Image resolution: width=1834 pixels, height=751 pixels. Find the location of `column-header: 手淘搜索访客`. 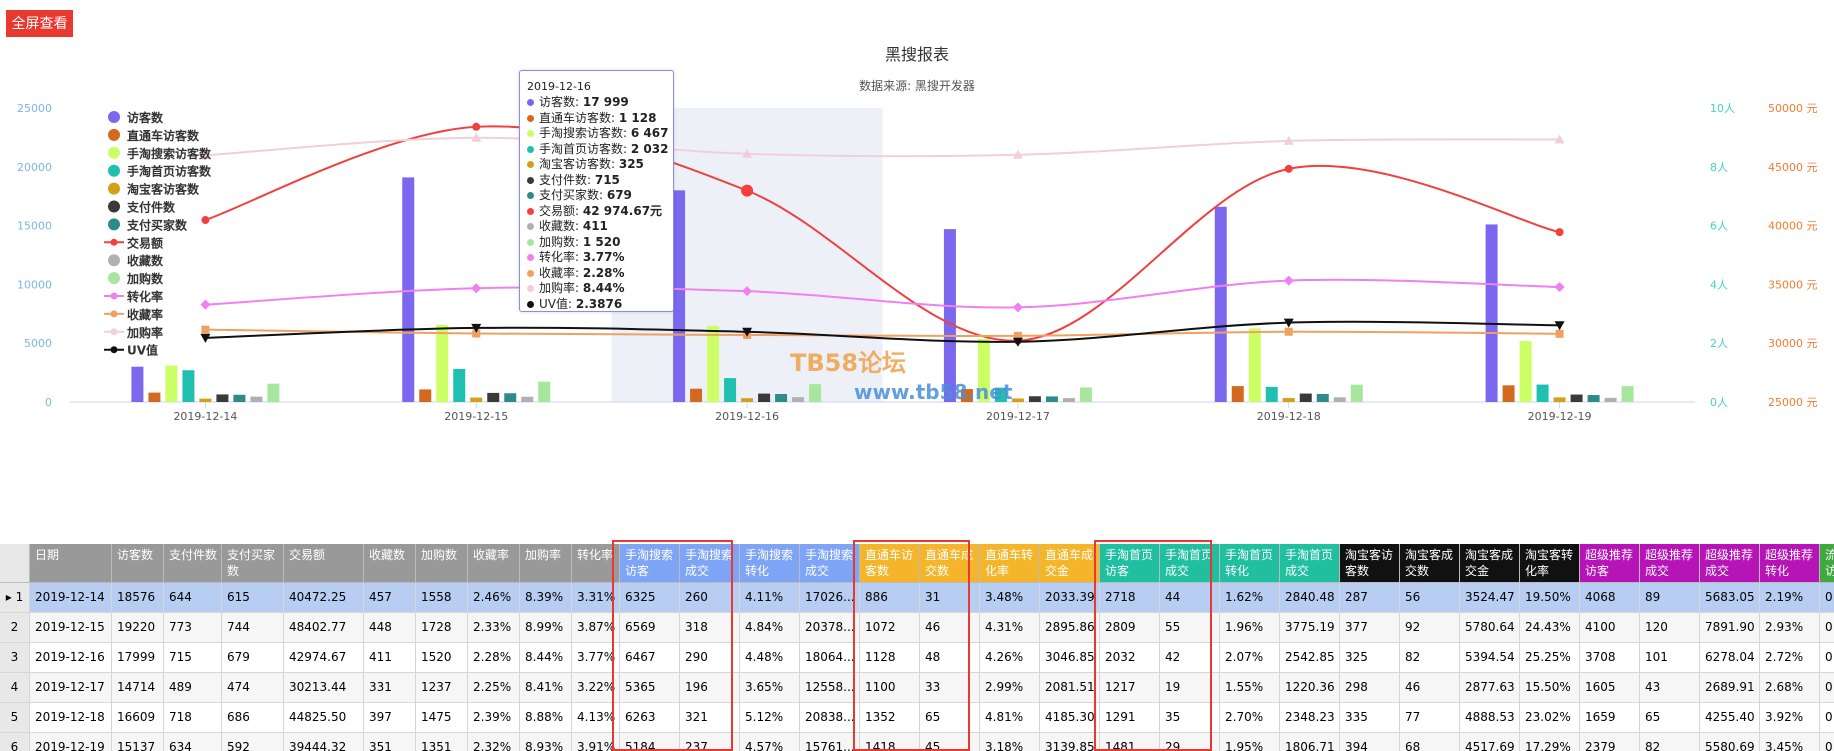

column-header: 手淘搜索访客 is located at coordinates (650, 563).